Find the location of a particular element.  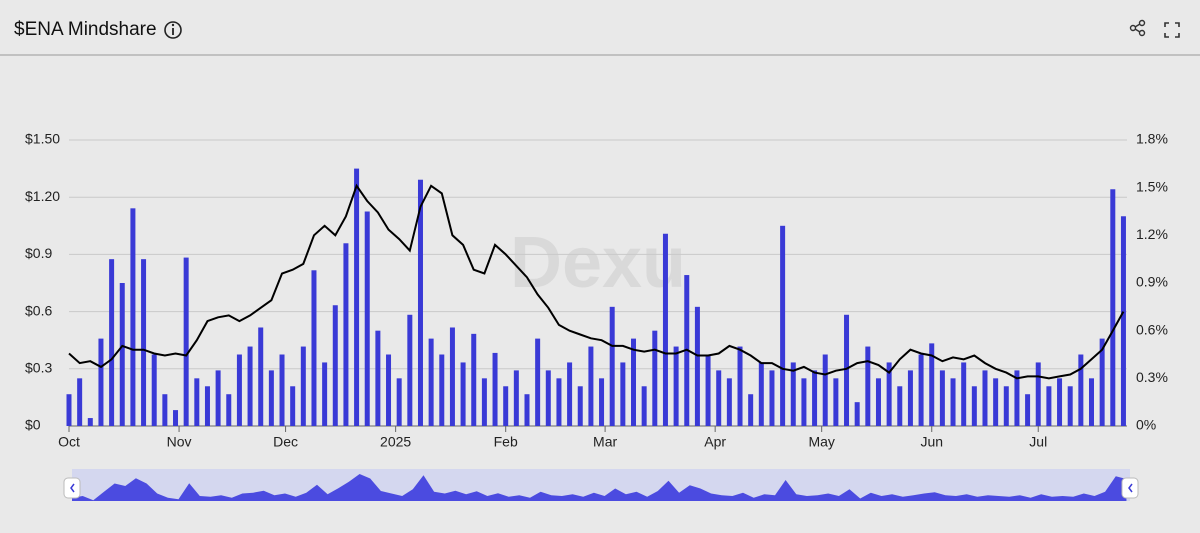

x-tick-label: May is located at coordinates (821, 442).